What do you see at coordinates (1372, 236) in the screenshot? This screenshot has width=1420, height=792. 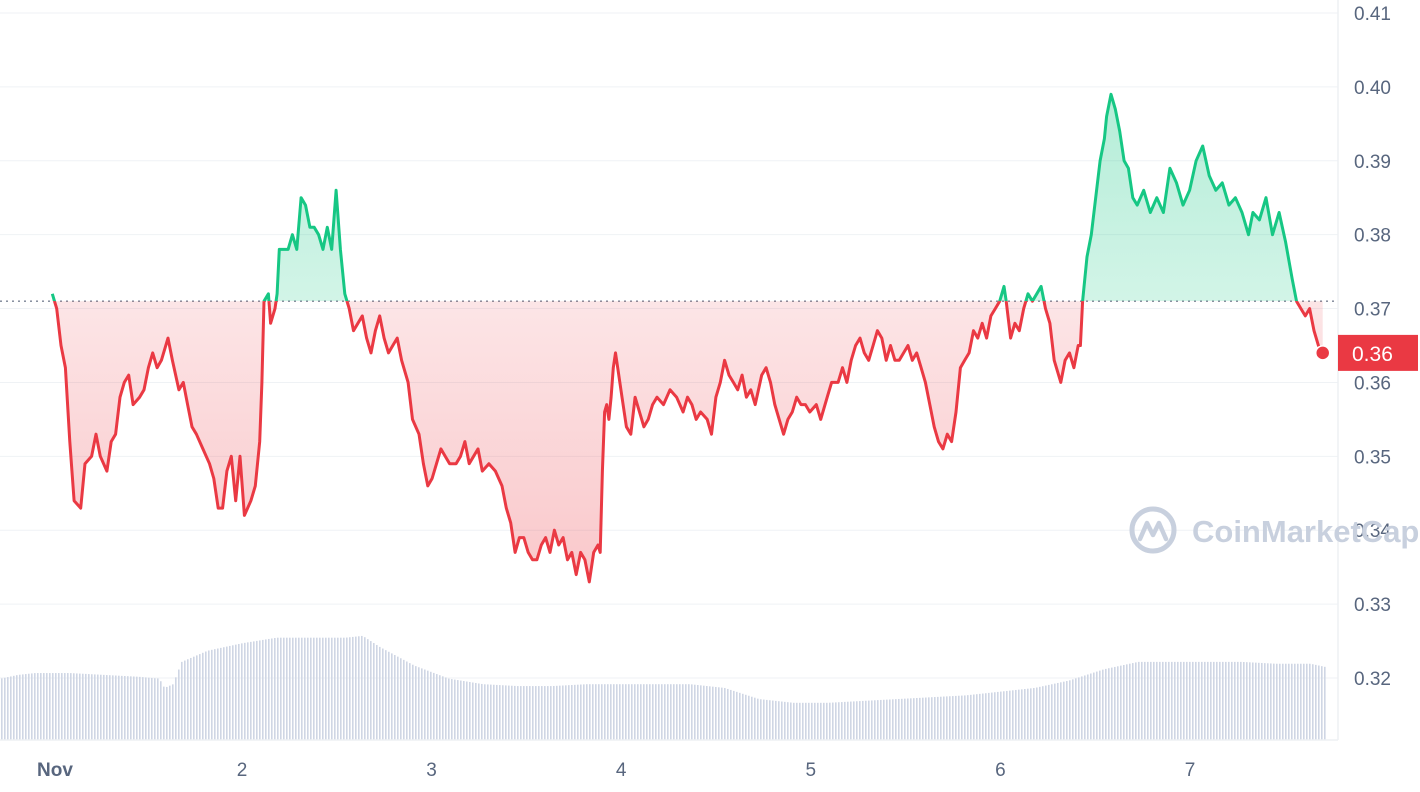 I see `y-tick-label: 0.38` at bounding box center [1372, 236].